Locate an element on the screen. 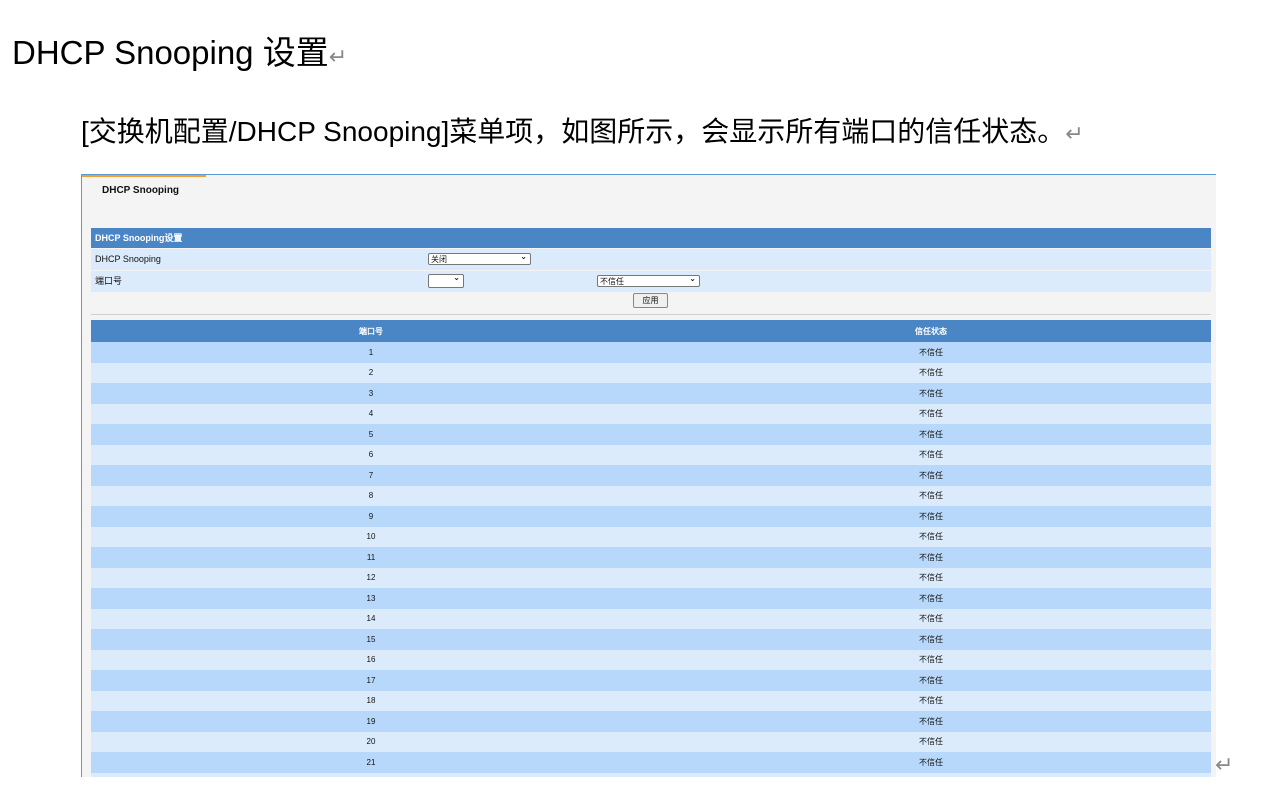 The image size is (1269, 796). port-cell: 9 is located at coordinates (371, 516).